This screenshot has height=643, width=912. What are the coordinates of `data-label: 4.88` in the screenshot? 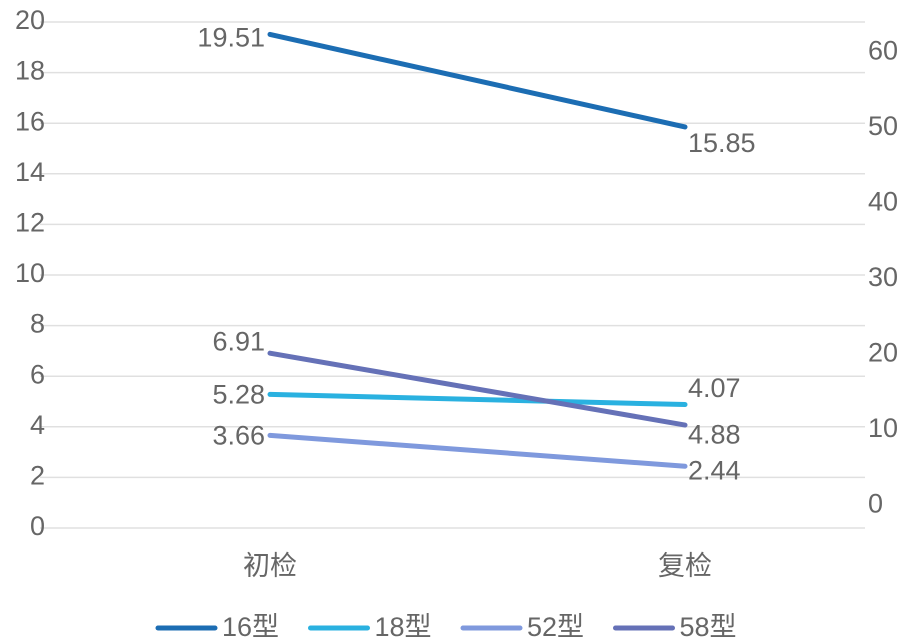 It's located at (714, 435).